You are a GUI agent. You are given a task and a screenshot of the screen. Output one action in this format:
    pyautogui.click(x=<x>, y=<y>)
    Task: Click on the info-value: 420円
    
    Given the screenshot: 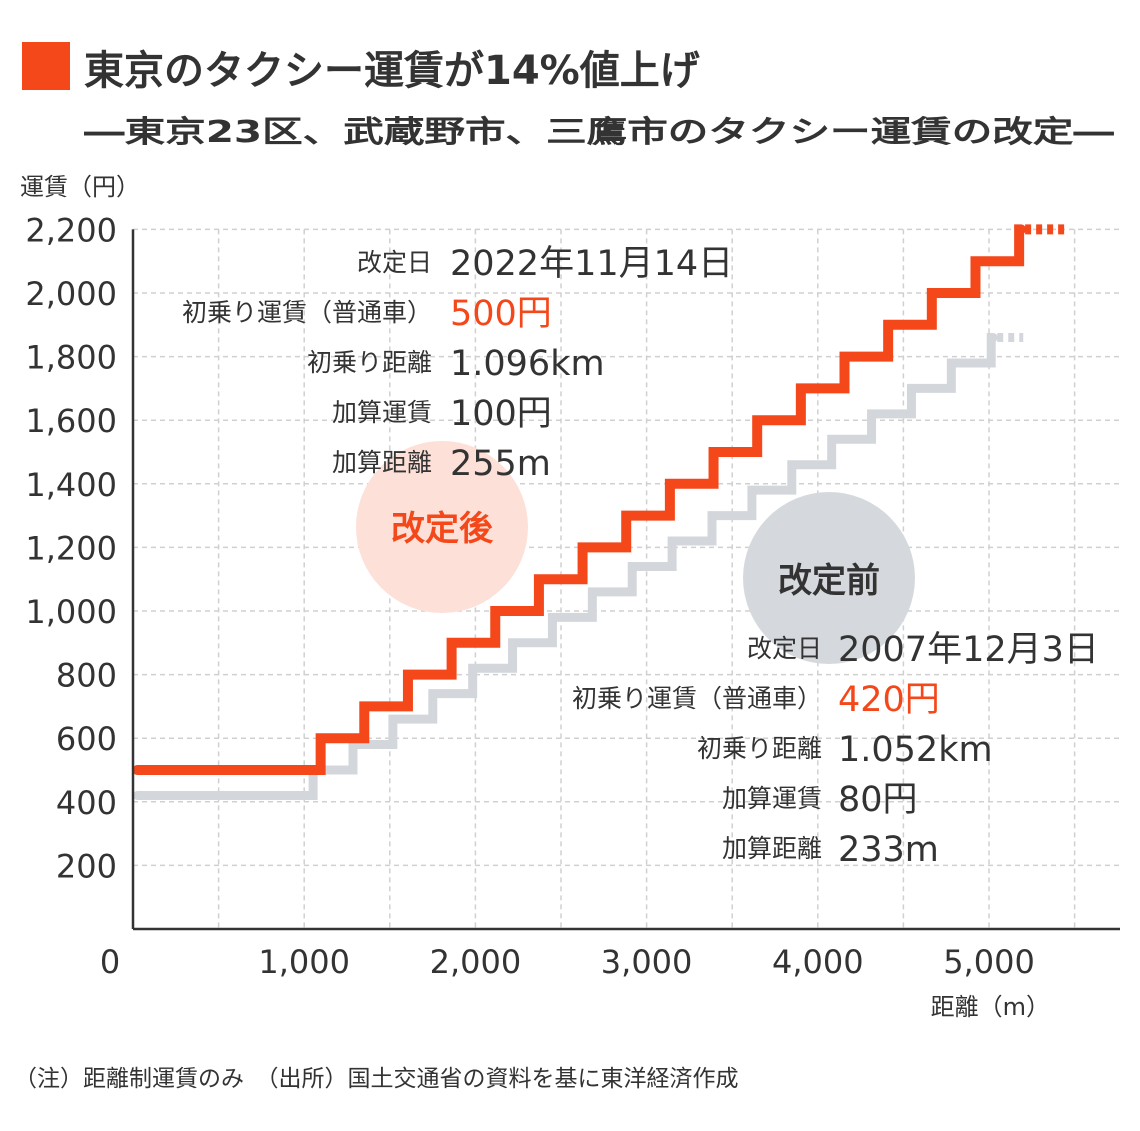 What is the action you would take?
    pyautogui.click(x=889, y=700)
    